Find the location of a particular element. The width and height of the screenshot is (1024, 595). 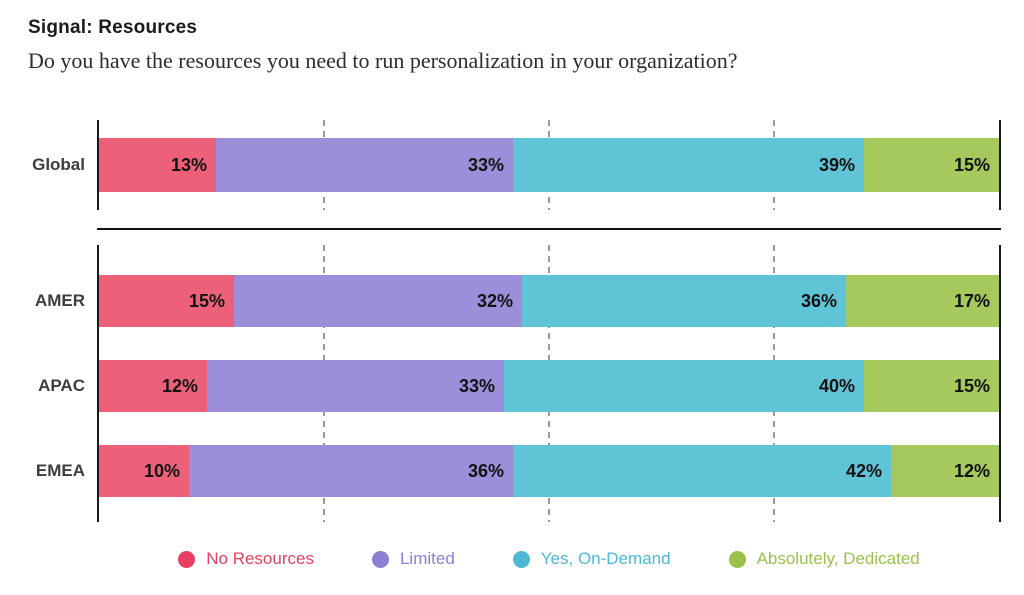

page-title: Signal: Resources is located at coordinates (113, 27).